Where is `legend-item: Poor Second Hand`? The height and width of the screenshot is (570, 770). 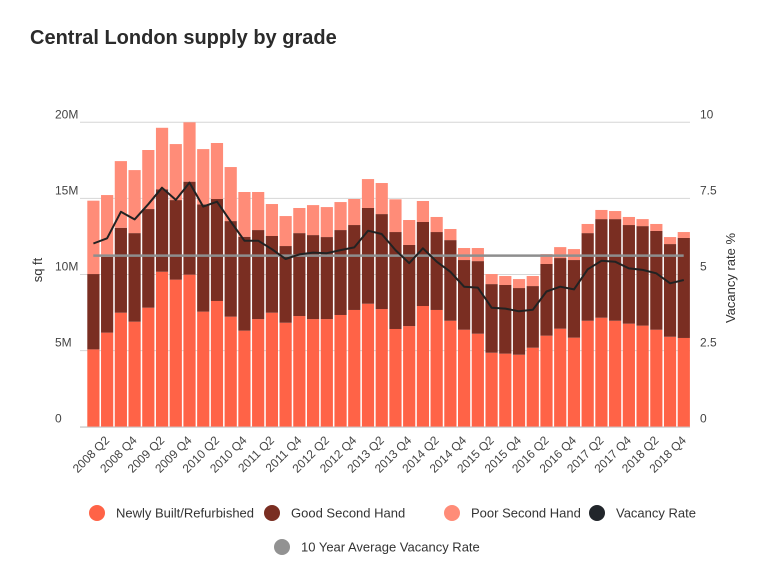 legend-item: Poor Second Hand is located at coordinates (512, 513).